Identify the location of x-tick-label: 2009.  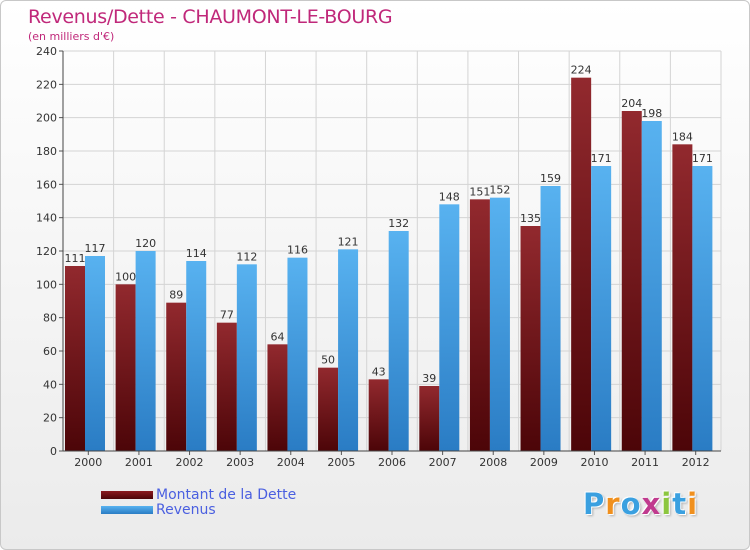
(544, 462).